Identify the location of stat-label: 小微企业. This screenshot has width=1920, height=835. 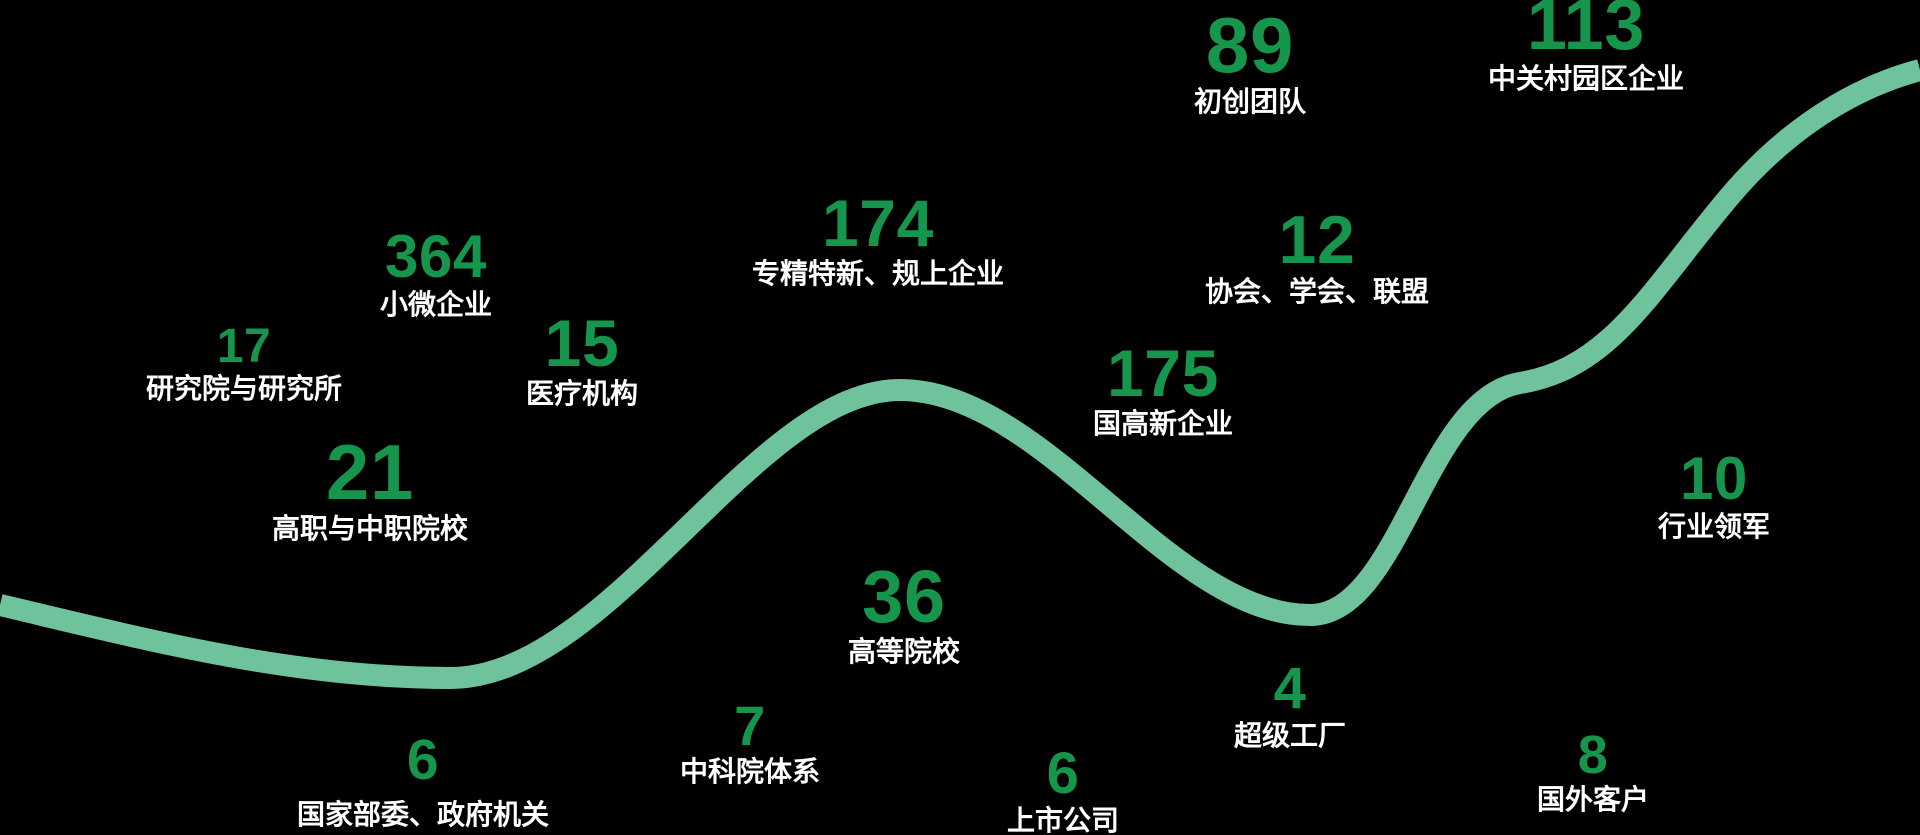
(436, 304).